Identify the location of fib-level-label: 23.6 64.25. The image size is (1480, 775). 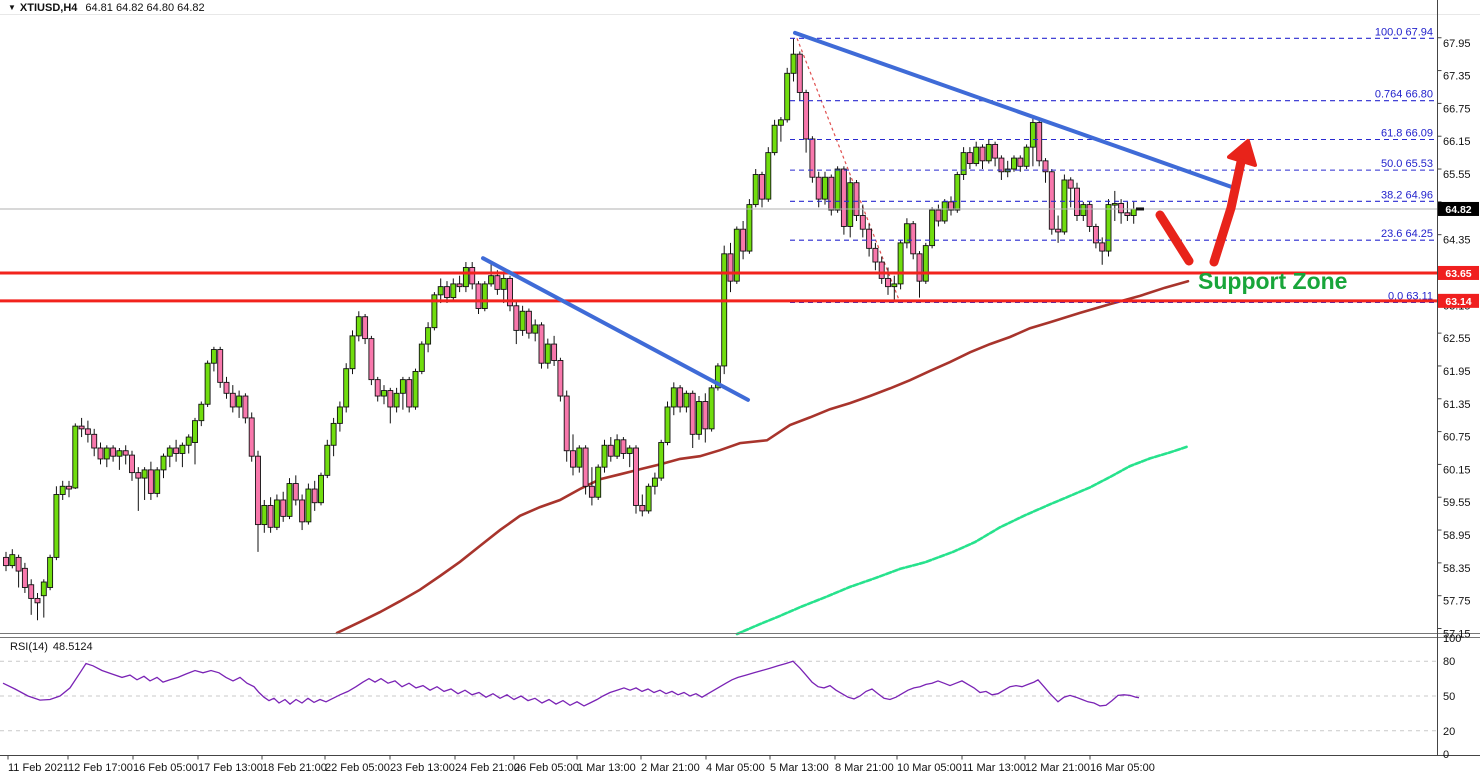
(1407, 234).